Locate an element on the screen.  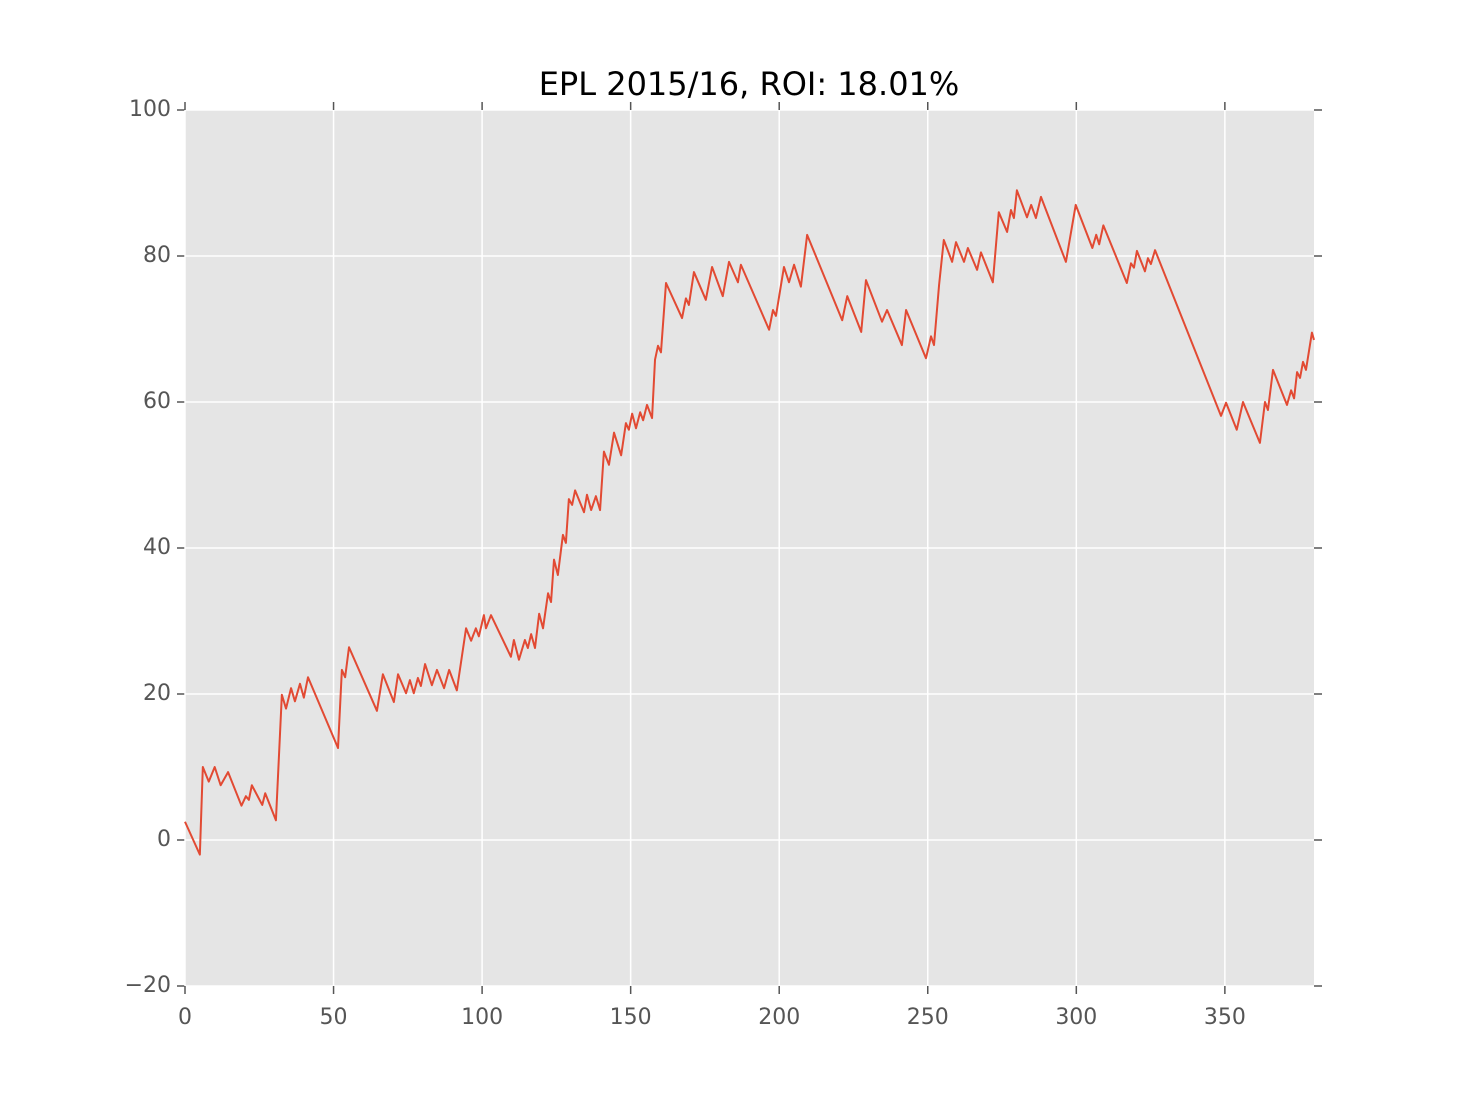
x-tick-label: 350 is located at coordinates (1225, 1017).